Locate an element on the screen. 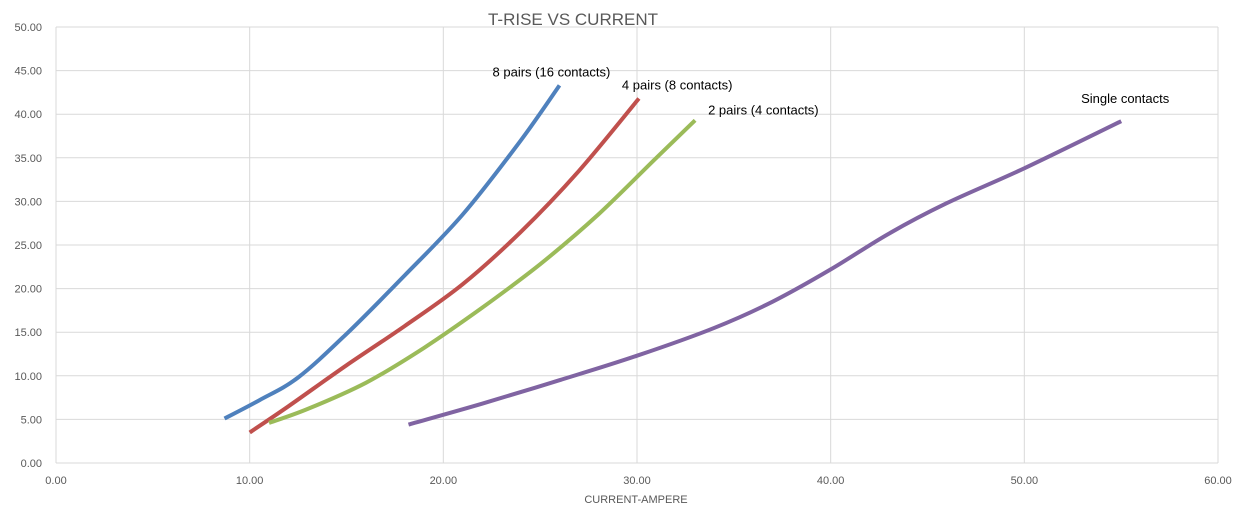 The image size is (1248, 506). x-tick-label: 50.00 is located at coordinates (1025, 481).